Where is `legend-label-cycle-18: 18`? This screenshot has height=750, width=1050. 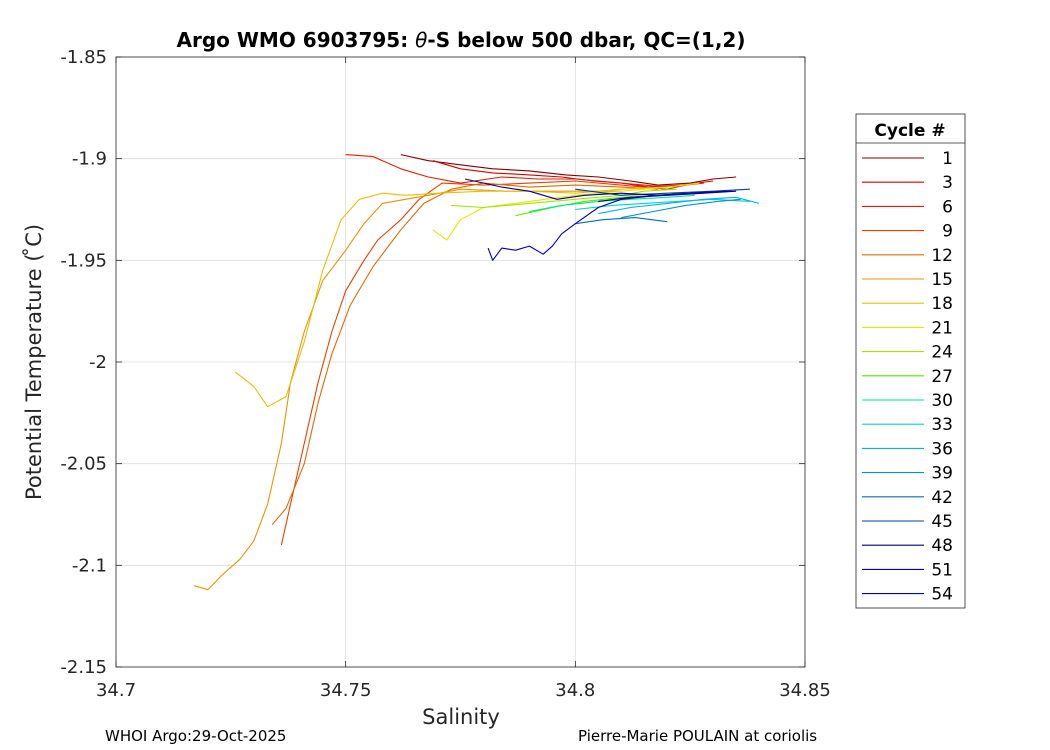
legend-label-cycle-18: 18 is located at coordinates (942, 304).